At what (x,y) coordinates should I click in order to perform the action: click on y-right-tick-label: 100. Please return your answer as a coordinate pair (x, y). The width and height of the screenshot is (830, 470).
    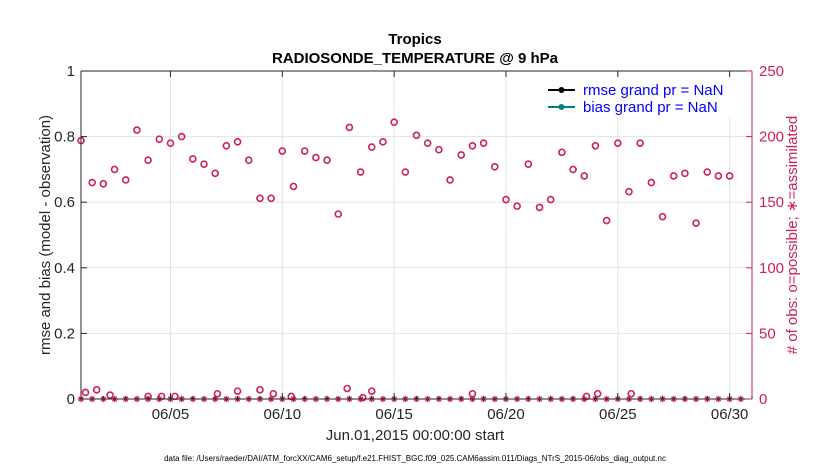
    Looking at the image, I should click on (771, 268).